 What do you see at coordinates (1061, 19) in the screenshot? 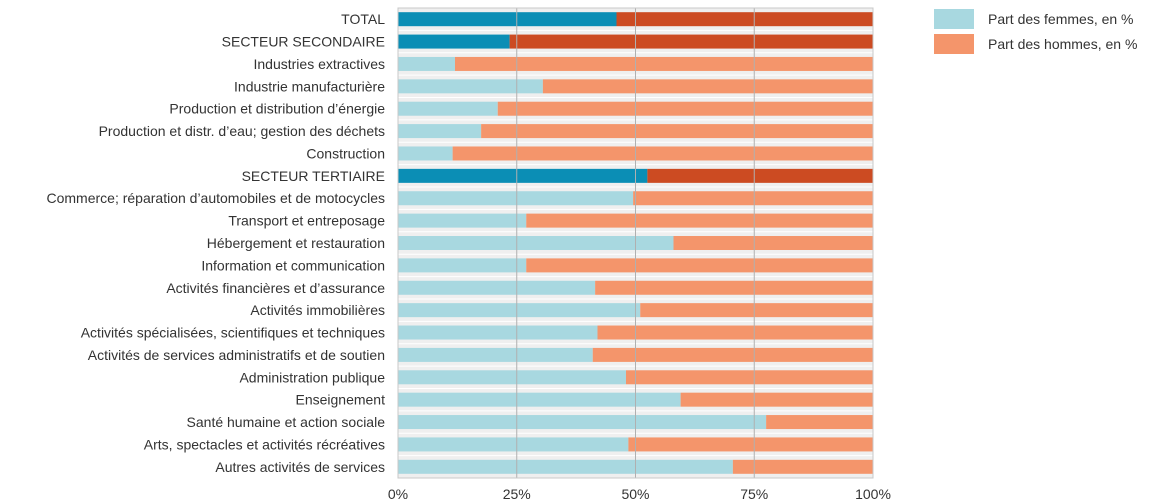
I see `legend-label-femmes: Part des femmes, en %` at bounding box center [1061, 19].